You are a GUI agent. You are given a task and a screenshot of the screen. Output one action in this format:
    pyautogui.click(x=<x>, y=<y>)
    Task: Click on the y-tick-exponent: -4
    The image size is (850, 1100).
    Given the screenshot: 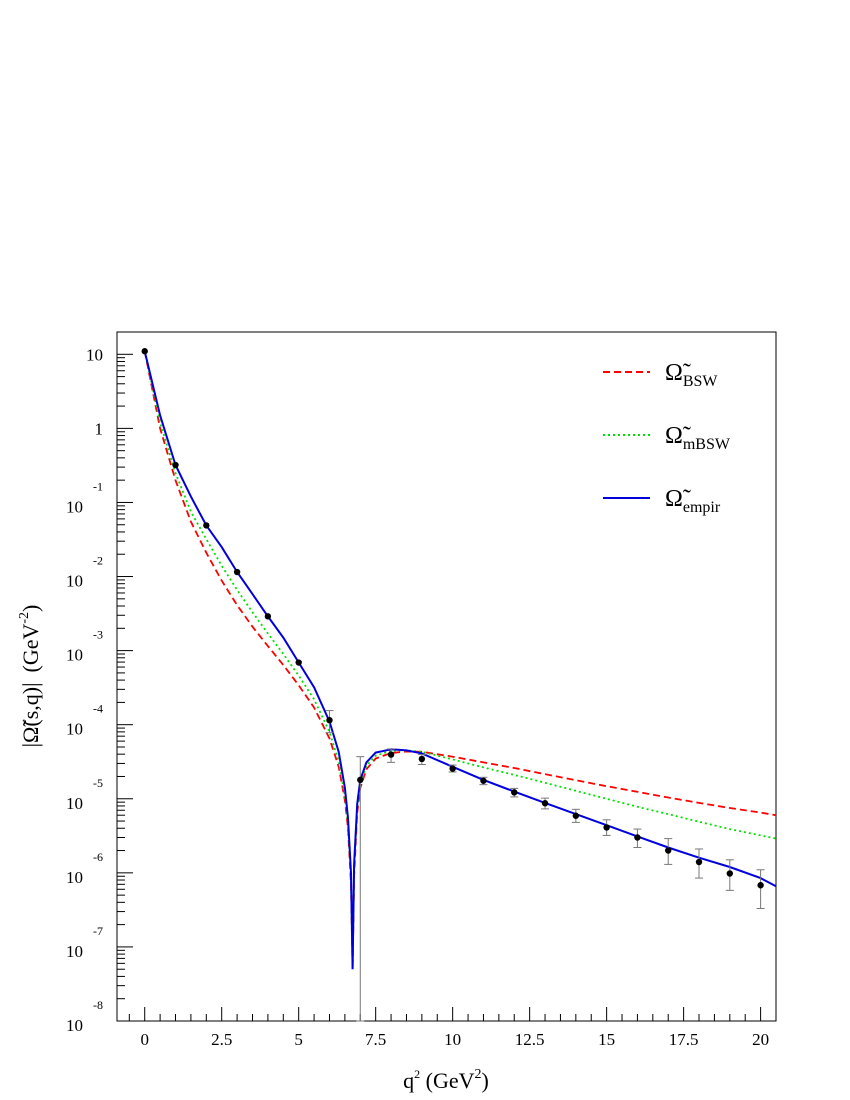 What is the action you would take?
    pyautogui.click(x=98, y=709)
    